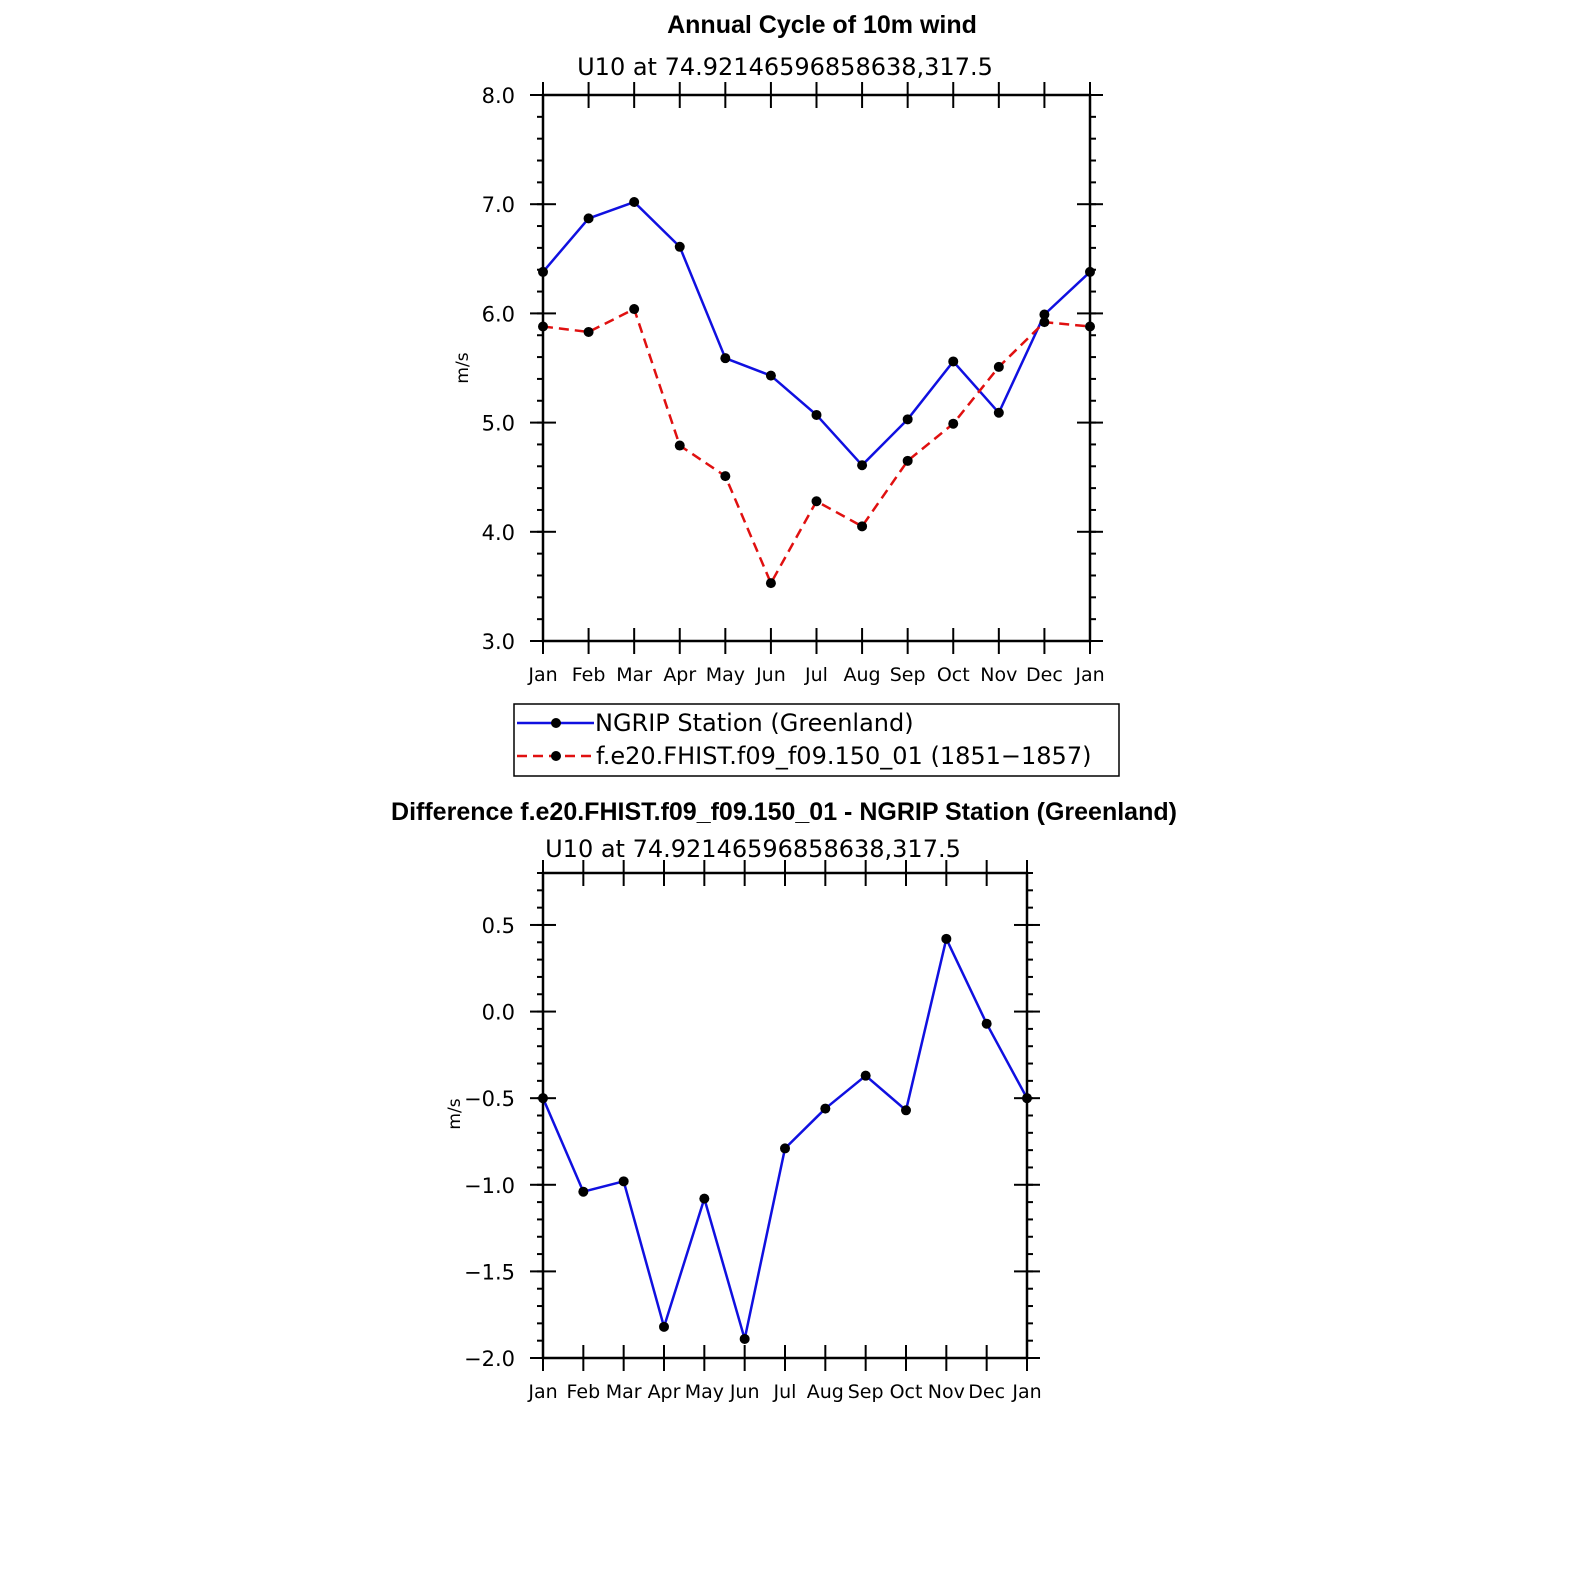 Image resolution: width=1574 pixels, height=1574 pixels. Describe the element at coordinates (498, 205) in the screenshot. I see `y-tick-label: 7.0` at that location.